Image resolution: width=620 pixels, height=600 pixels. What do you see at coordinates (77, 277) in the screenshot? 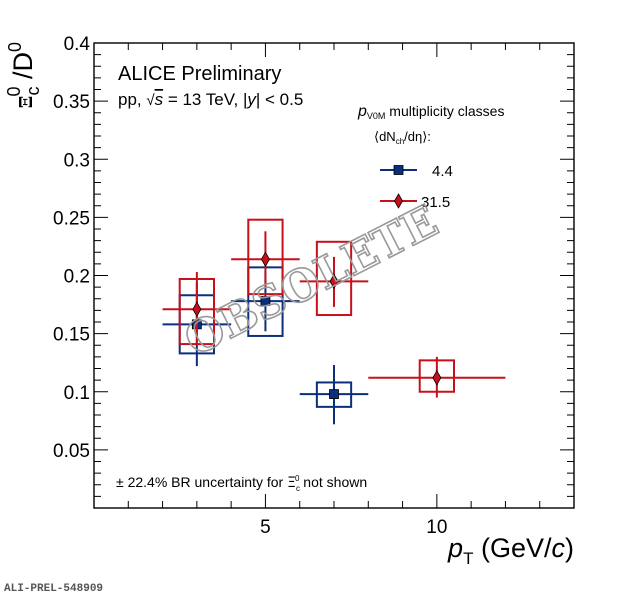
I see `y-tick-label: 0.2` at bounding box center [77, 277].